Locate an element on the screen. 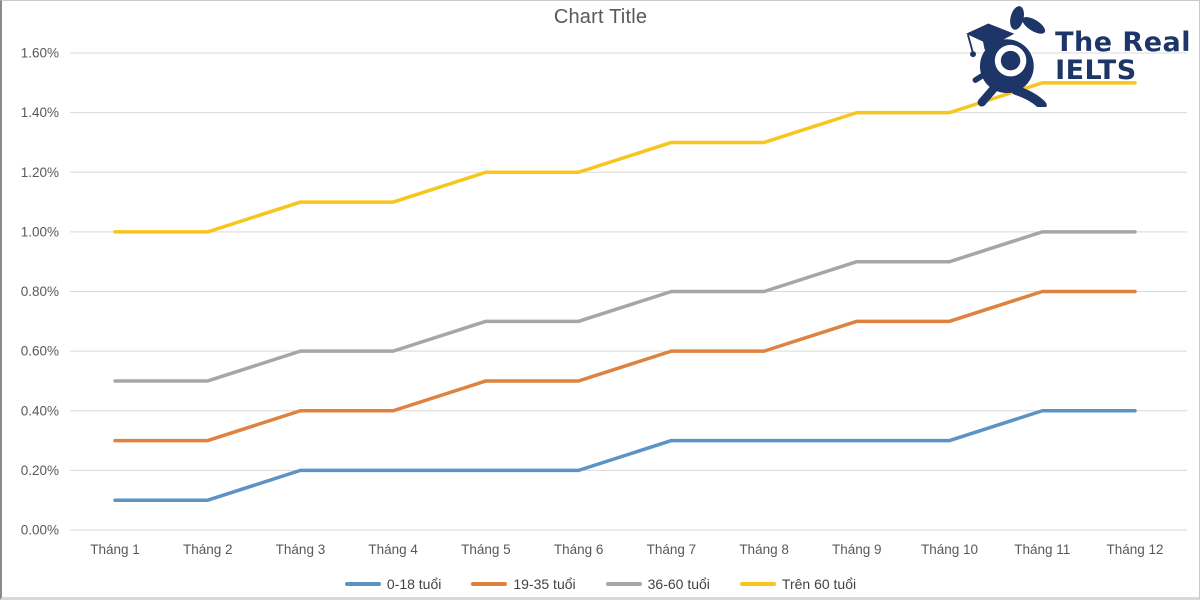 This screenshot has height=600, width=1200. logo-text-line1: The Real is located at coordinates (1123, 42).